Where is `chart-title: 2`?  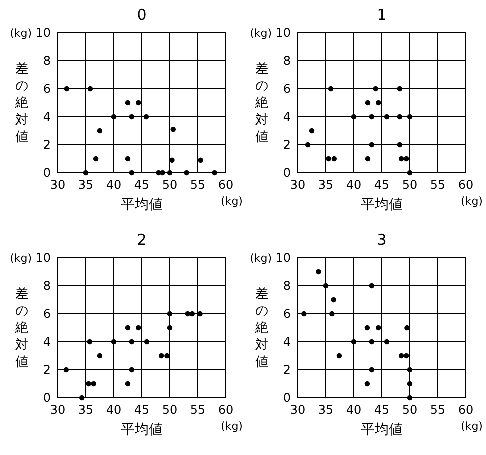 chart-title: 2 is located at coordinates (142, 240).